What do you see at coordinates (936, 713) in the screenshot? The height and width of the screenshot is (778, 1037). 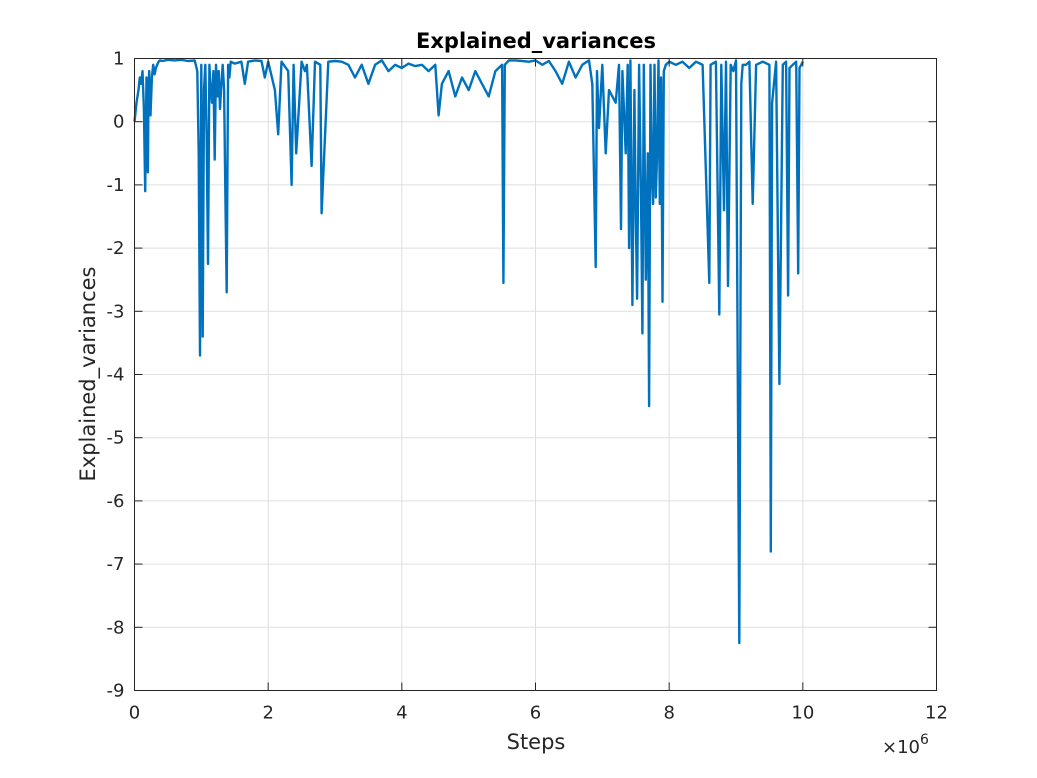 I see `x-tick-label: 12` at bounding box center [936, 713].